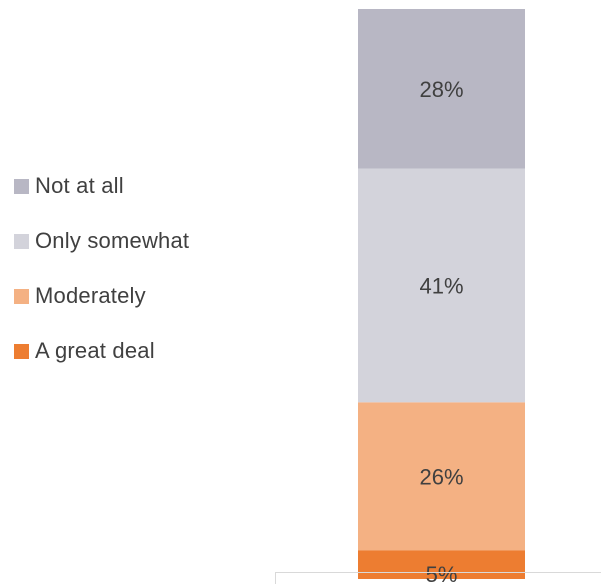 The width and height of the screenshot is (602, 584). What do you see at coordinates (90, 295) in the screenshot?
I see `legend-label-moderately: Moderately` at bounding box center [90, 295].